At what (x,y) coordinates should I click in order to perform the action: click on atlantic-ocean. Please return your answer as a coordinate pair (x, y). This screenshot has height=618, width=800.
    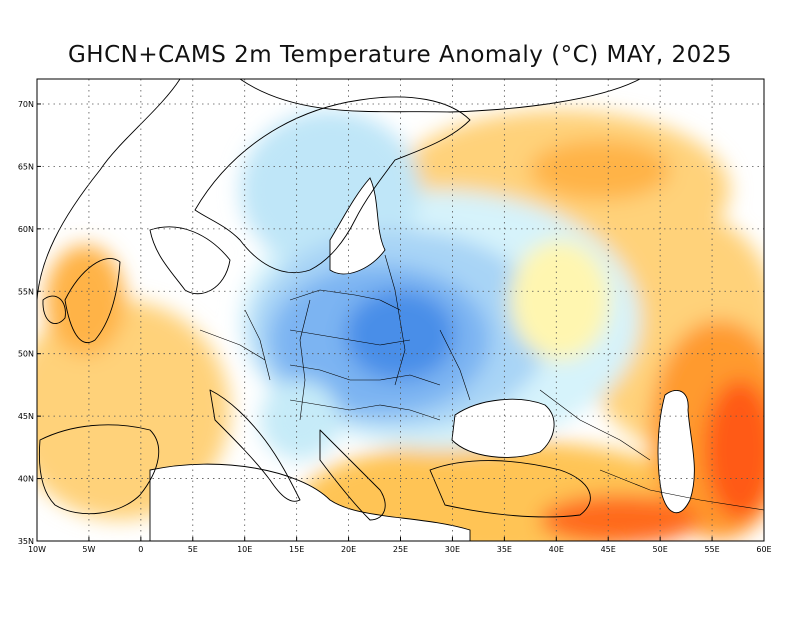
    Looking at the image, I should click on (109, 190).